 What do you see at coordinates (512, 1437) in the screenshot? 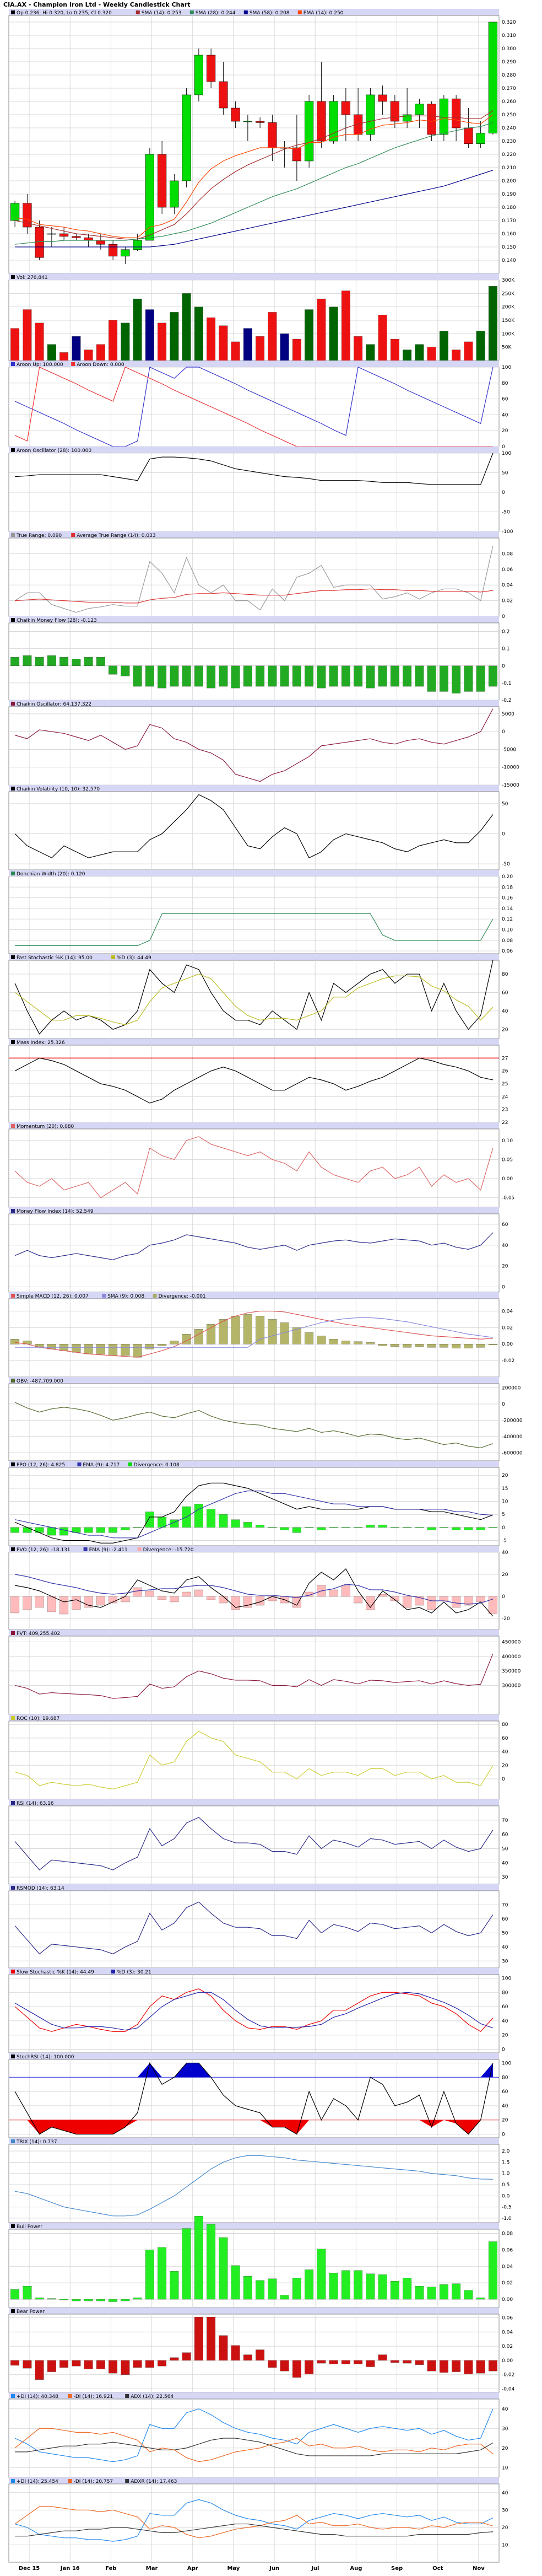
I see `y-tick-label: -400000` at bounding box center [512, 1437].